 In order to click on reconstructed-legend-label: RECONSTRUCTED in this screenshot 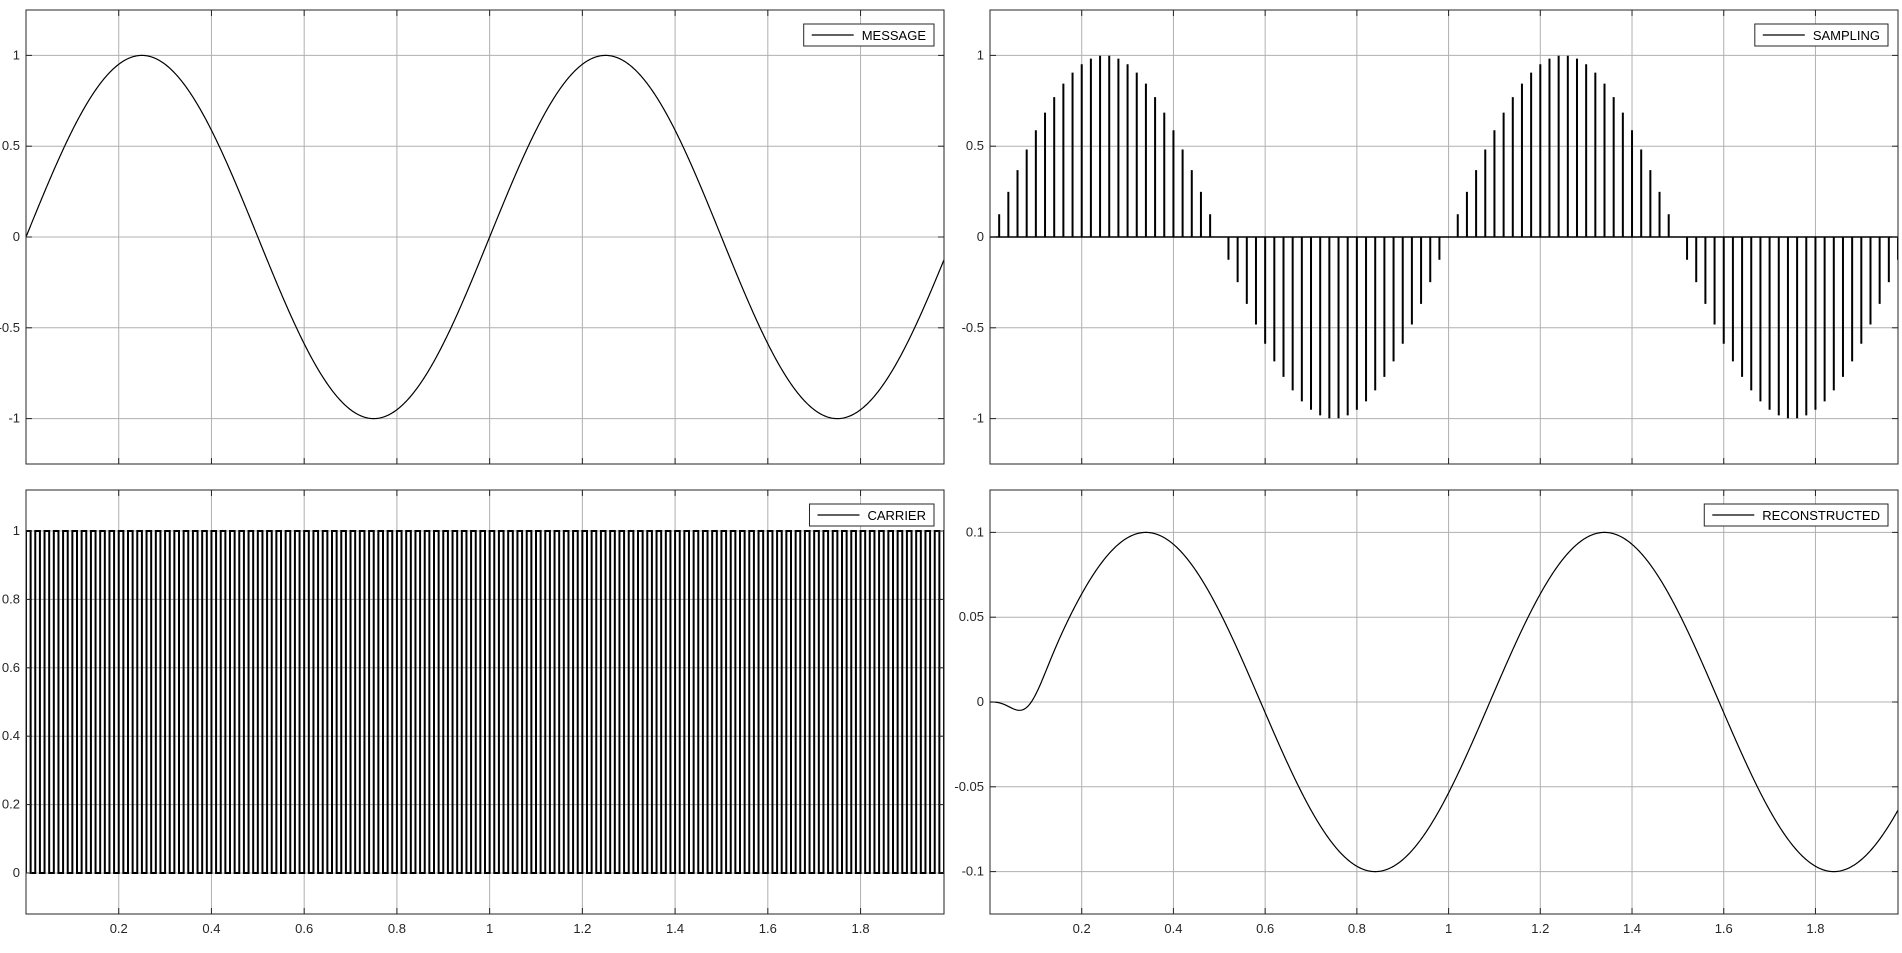, I will do `click(1821, 515)`.